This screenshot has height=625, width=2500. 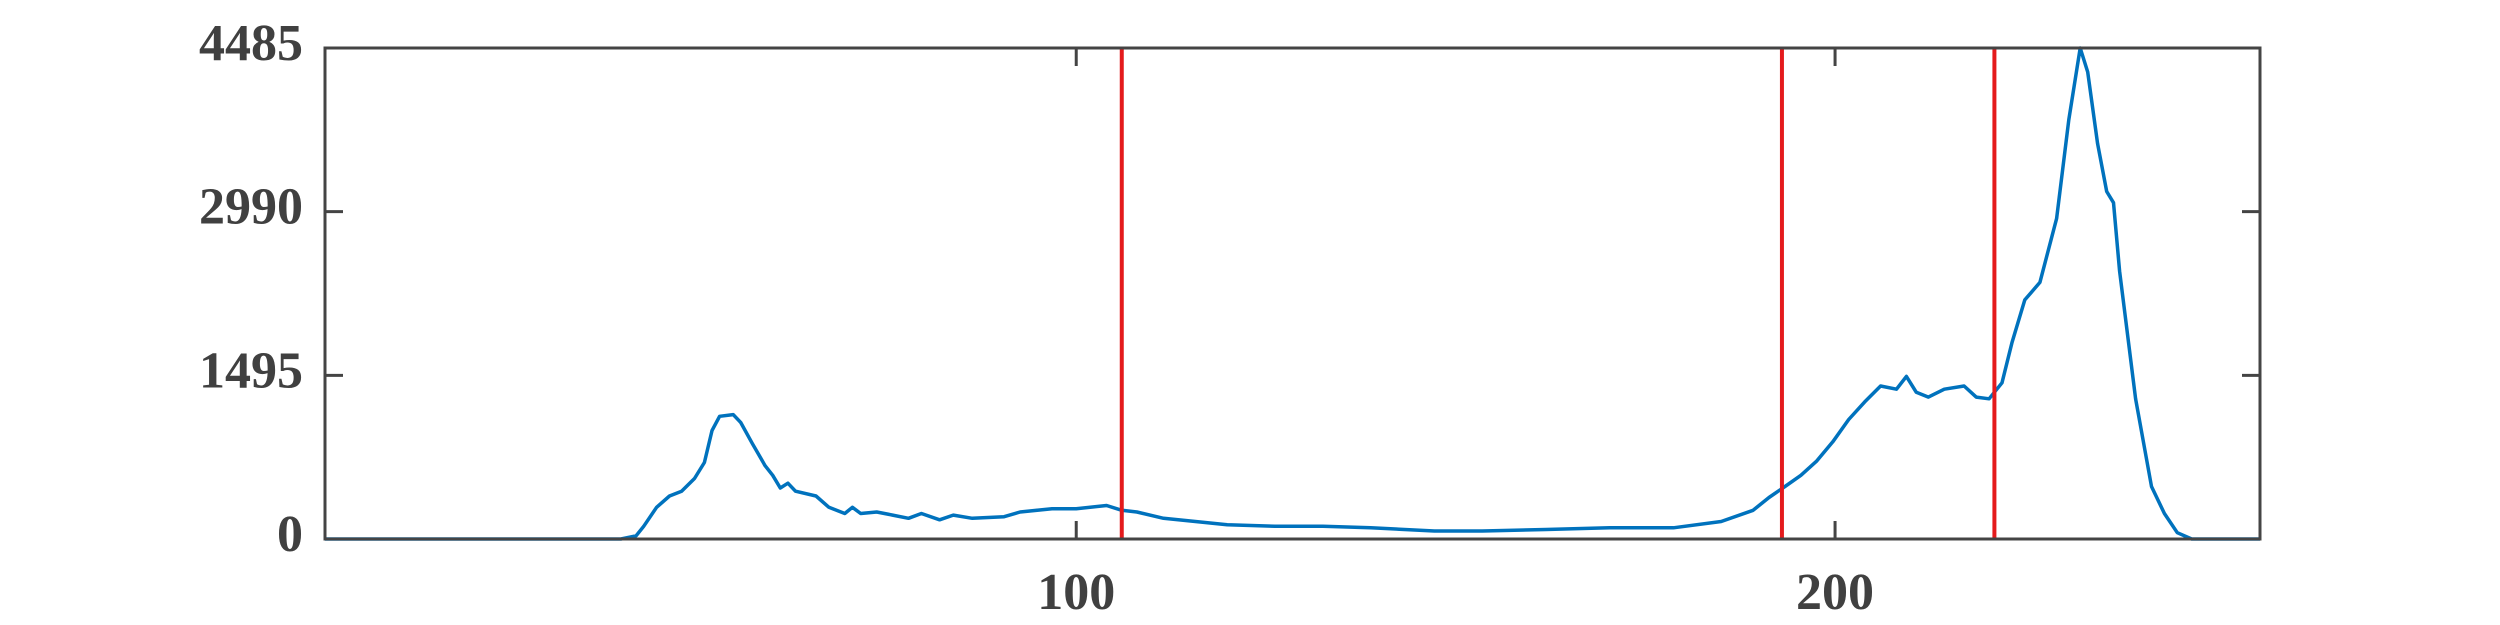 I want to click on y-tick-label: 2990, so click(x=251, y=207).